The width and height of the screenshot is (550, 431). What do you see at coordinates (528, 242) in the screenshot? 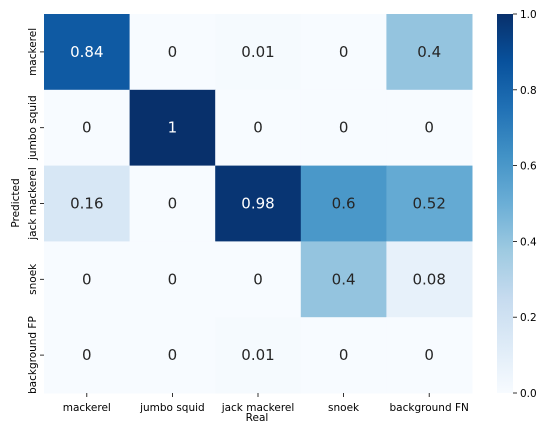
I see `colorbar-tick-label: 0.4` at bounding box center [528, 242].